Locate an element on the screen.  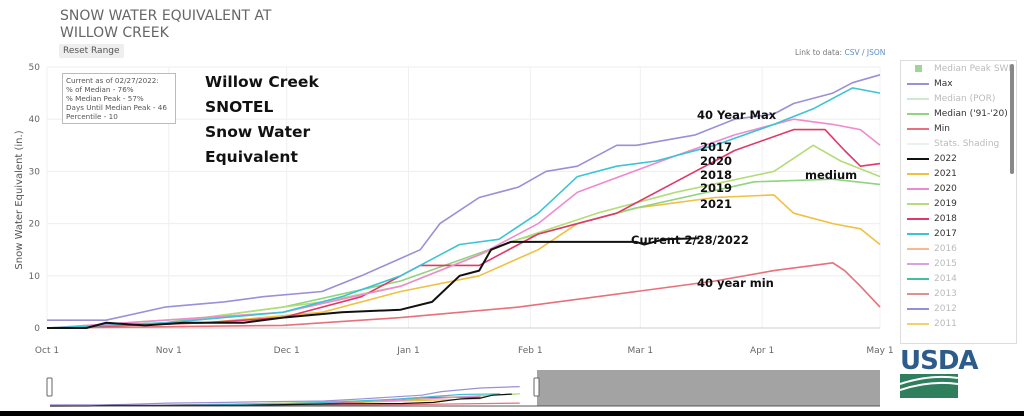
y-tick-label: 20 is located at coordinates (35, 225).